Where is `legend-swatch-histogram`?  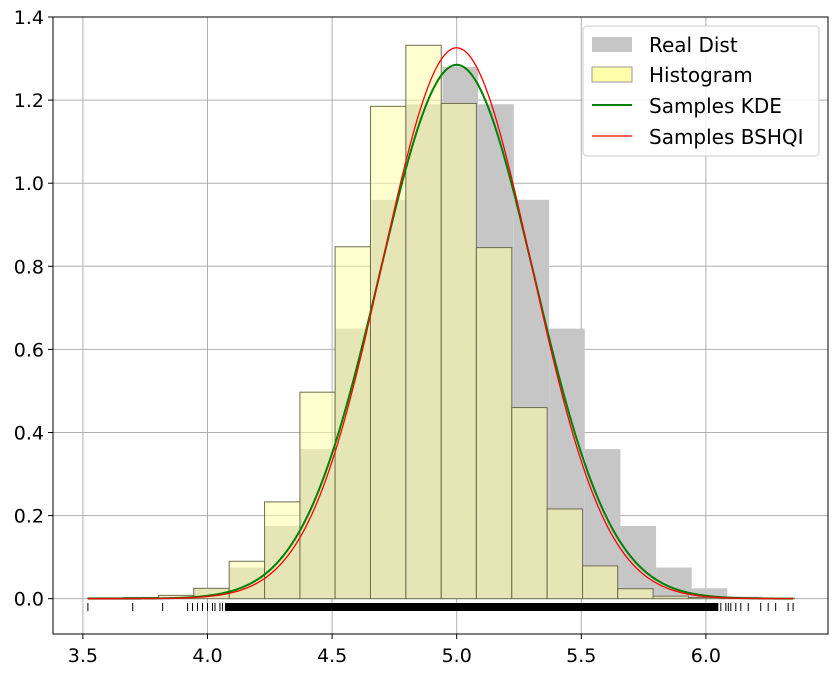 legend-swatch-histogram is located at coordinates (612, 74).